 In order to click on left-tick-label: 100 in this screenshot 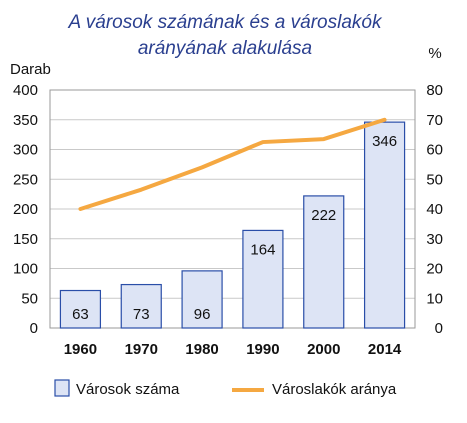, I will do `click(25, 269)`.